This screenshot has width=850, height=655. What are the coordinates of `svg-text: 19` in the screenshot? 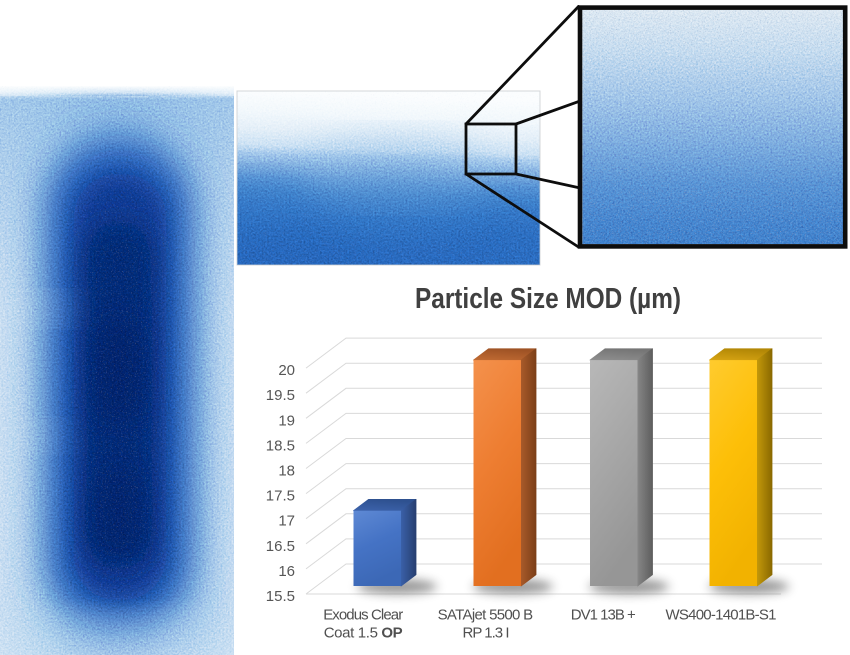 It's located at (286, 420).